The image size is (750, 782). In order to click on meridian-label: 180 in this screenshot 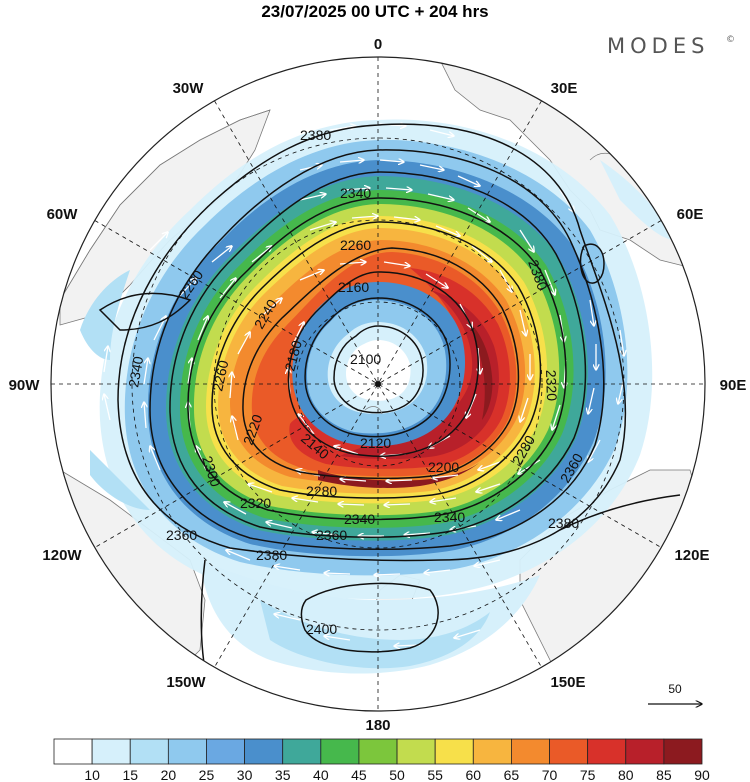, I will do `click(377, 725)`.